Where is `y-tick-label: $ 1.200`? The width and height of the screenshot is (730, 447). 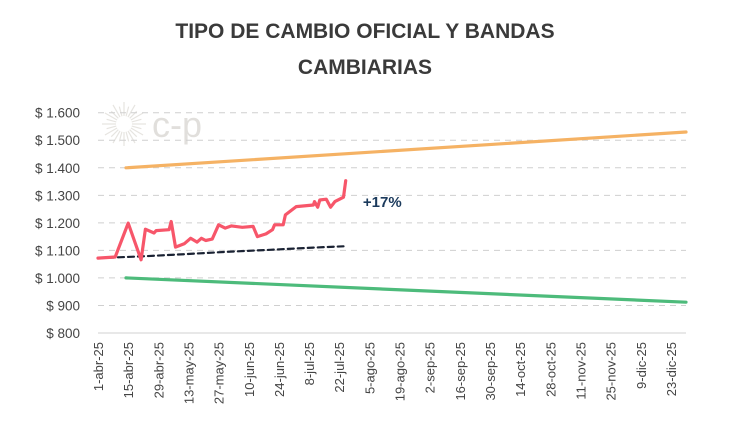 y-tick-label: $ 1.200 is located at coordinates (57, 223).